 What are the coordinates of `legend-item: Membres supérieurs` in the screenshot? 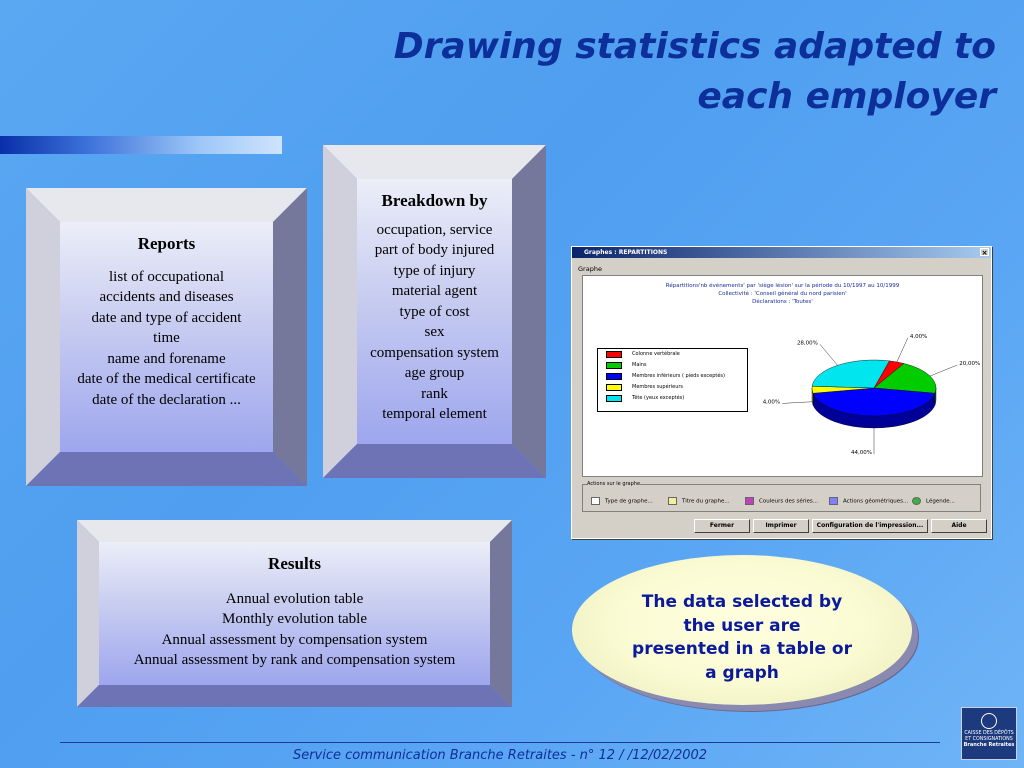 It's located at (672, 387).